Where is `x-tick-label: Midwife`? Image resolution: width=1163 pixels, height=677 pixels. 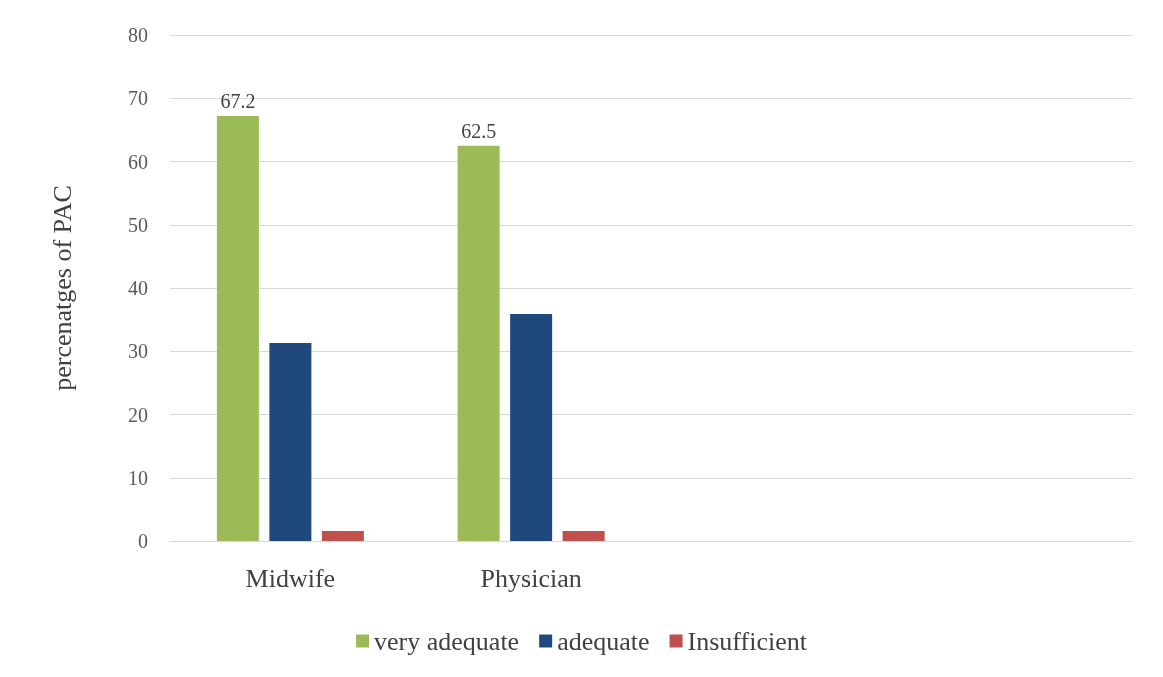
x-tick-label: Midwife is located at coordinates (290, 578).